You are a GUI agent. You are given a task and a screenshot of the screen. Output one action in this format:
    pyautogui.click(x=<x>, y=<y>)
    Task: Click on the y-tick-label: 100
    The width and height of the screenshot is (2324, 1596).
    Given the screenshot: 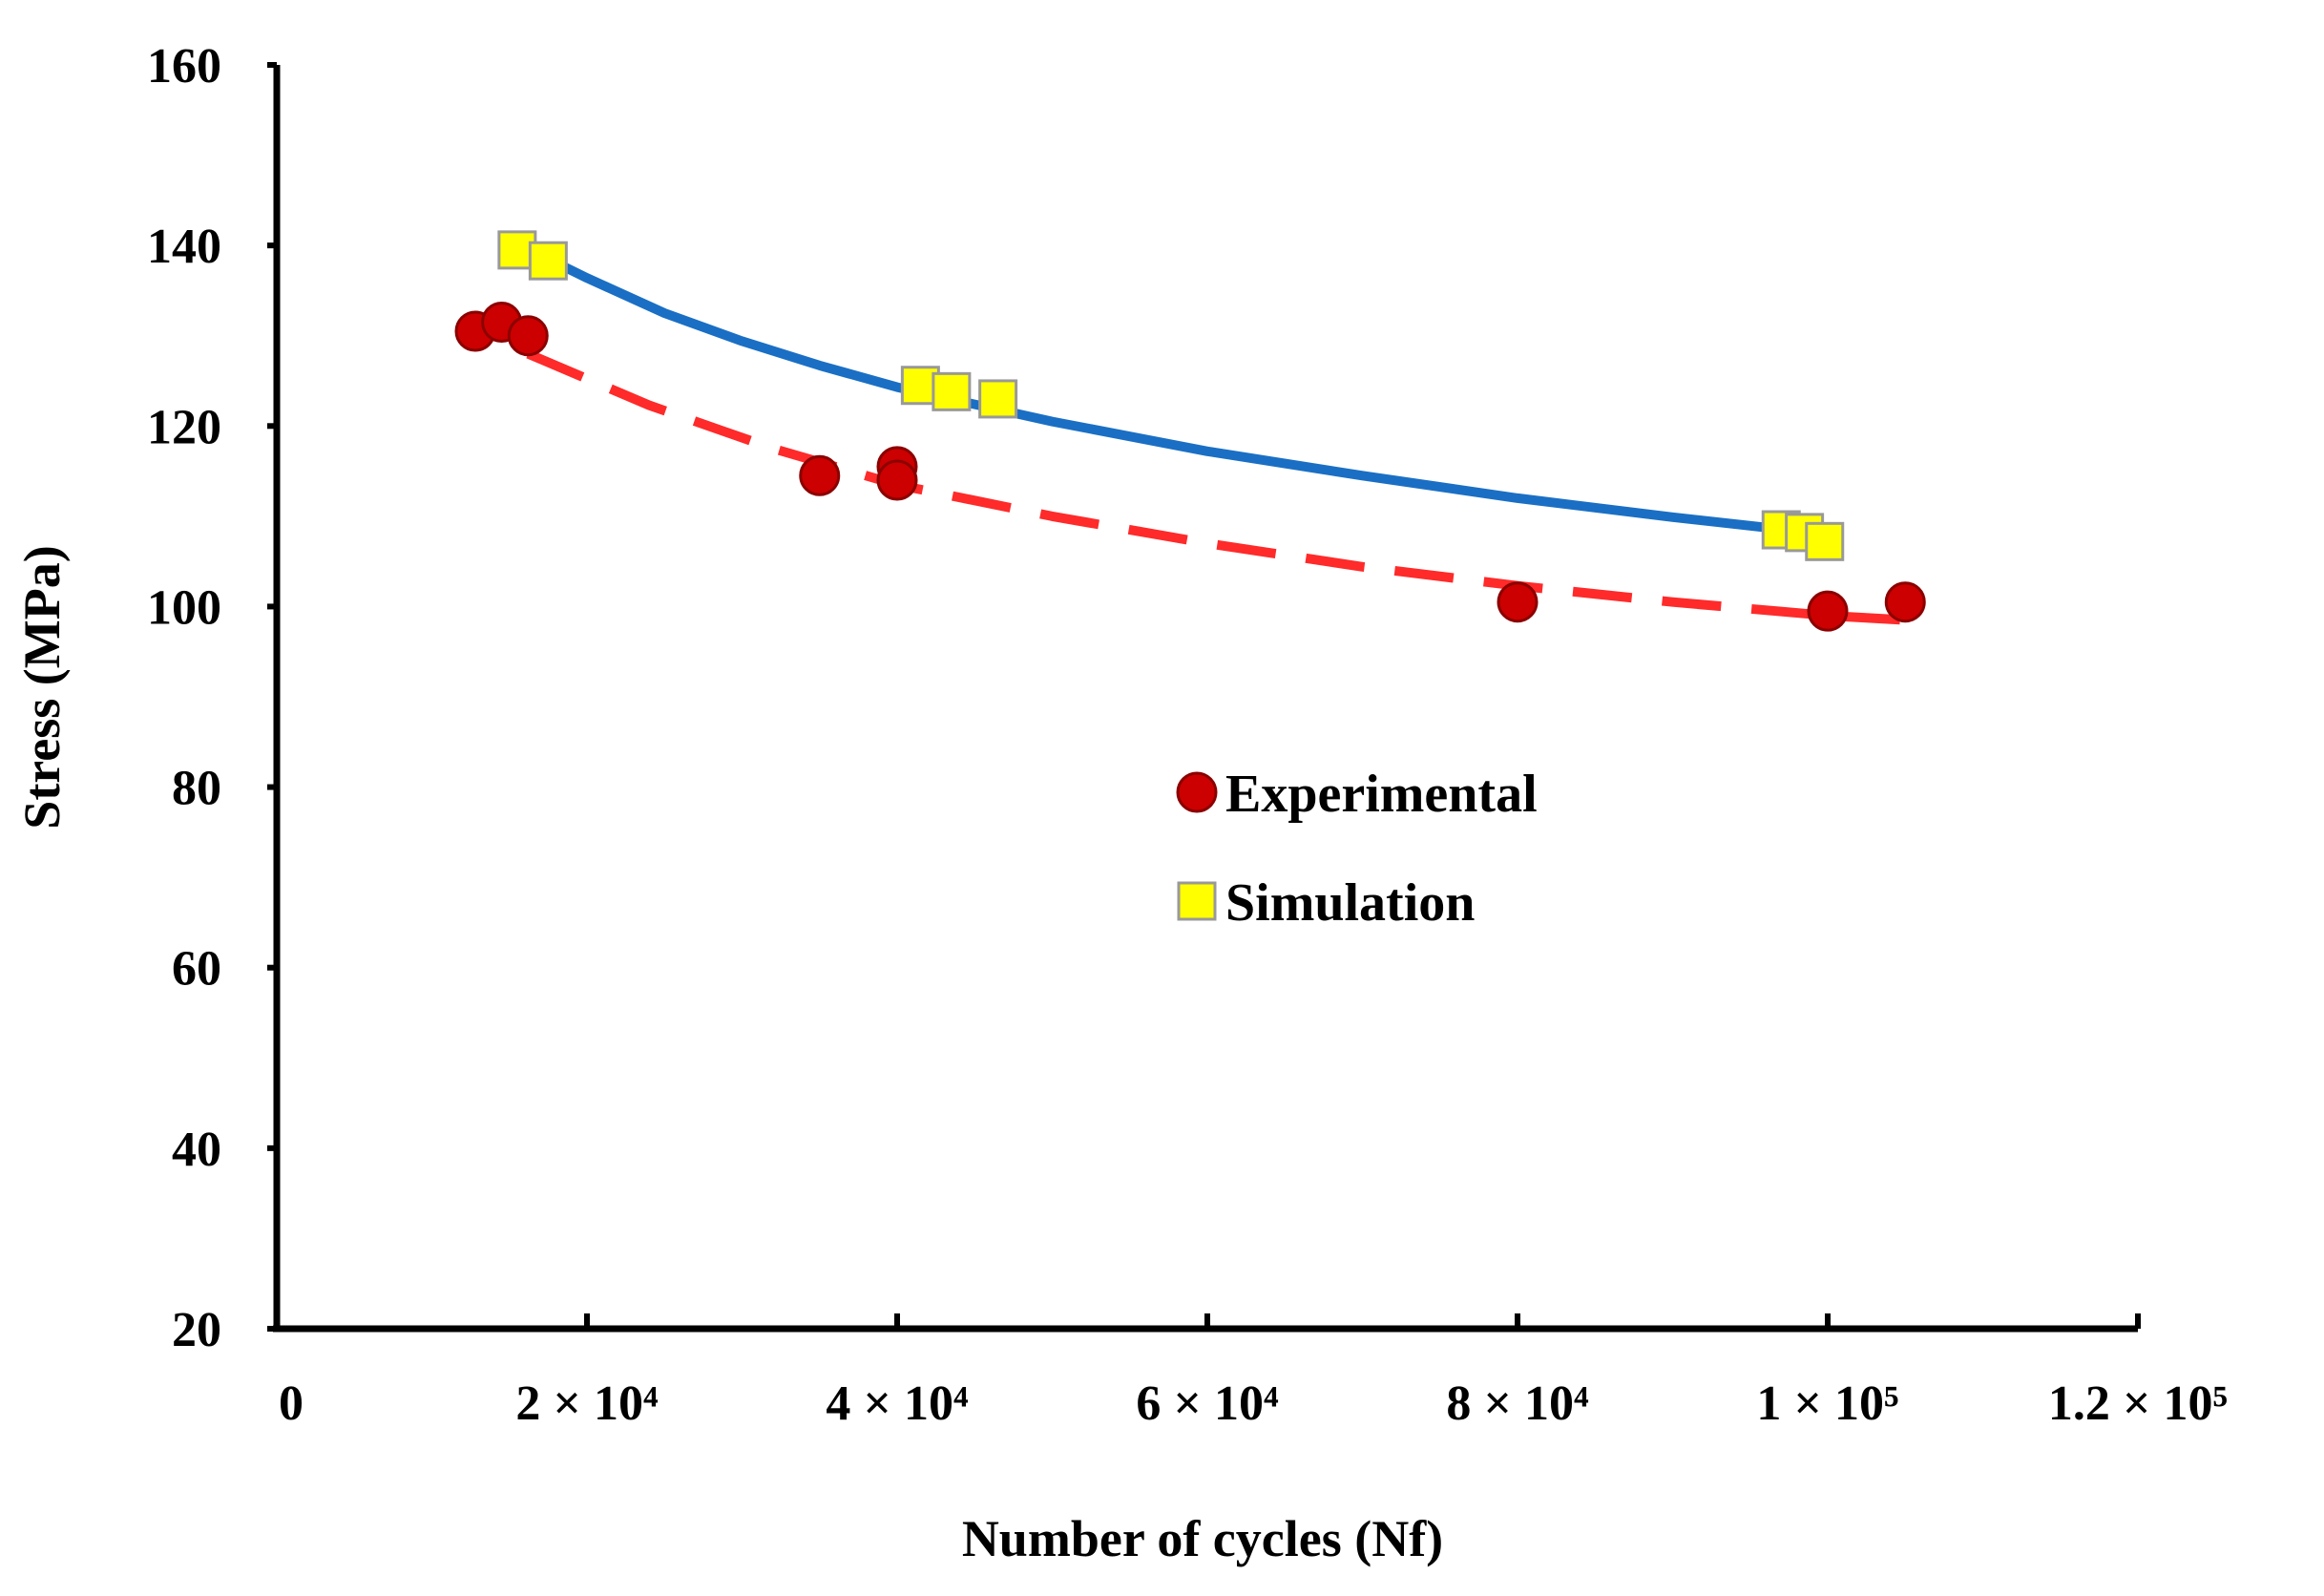 What is the action you would take?
    pyautogui.click(x=184, y=607)
    